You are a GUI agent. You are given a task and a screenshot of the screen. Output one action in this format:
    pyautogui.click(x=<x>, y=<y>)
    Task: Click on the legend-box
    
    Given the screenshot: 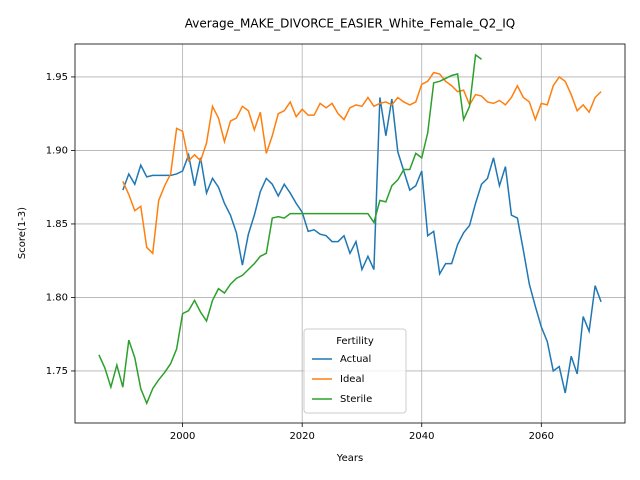 What is the action you would take?
    pyautogui.click(x=355, y=371)
    